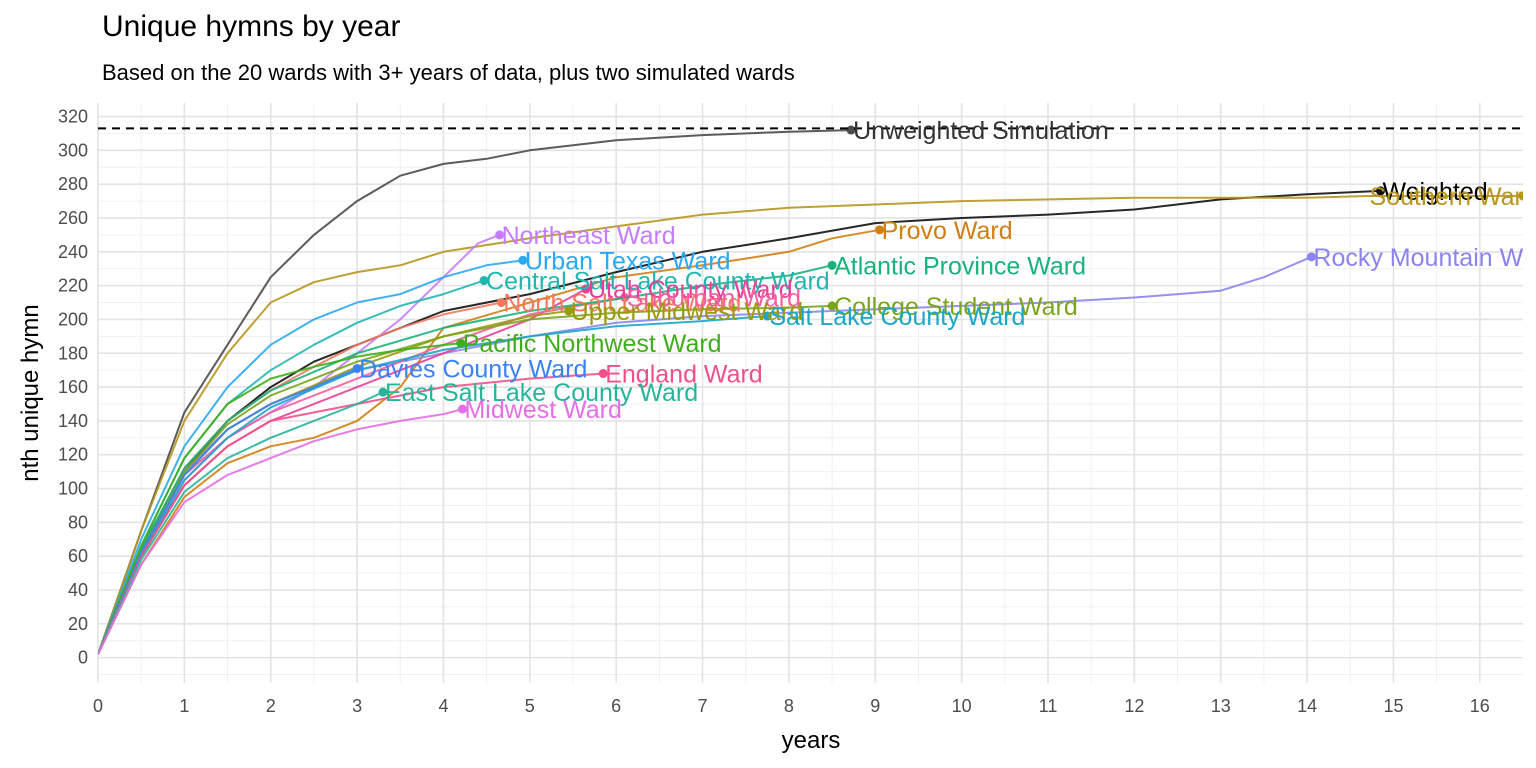  I want to click on x-tick-label: 12, so click(1134, 706).